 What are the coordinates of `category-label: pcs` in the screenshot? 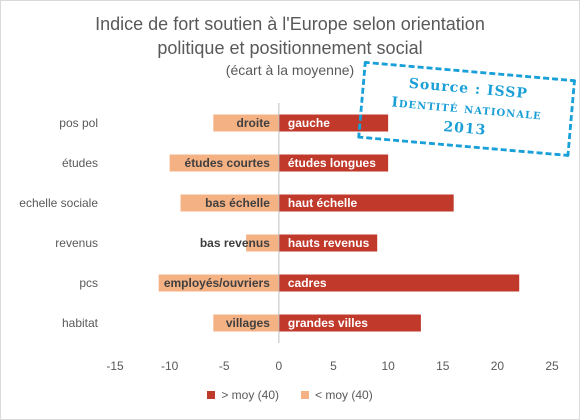 It's located at (88, 283).